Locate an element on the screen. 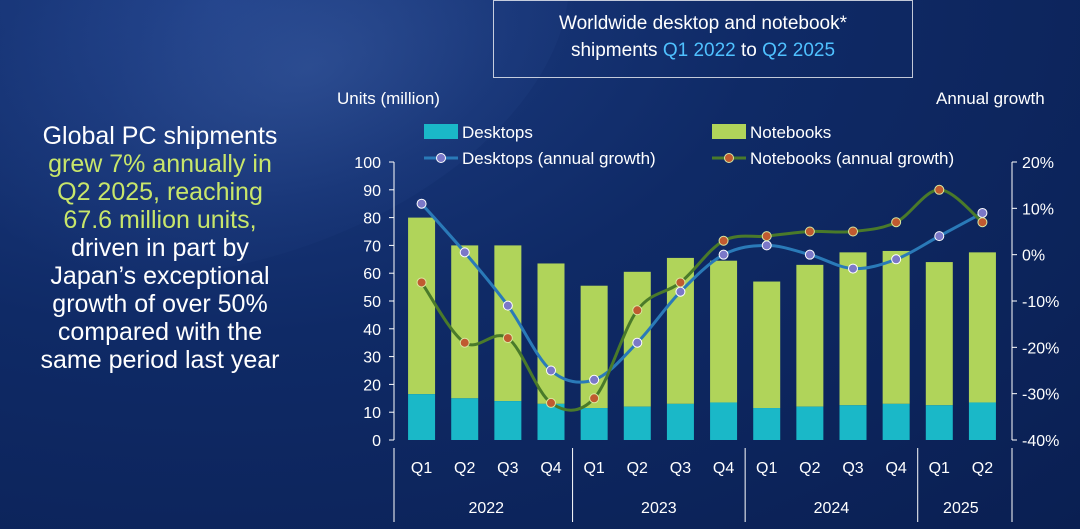 The width and height of the screenshot is (1080, 529). chart-title-line-2: shipments Q1 2022 to Q2 2025 is located at coordinates (703, 50).